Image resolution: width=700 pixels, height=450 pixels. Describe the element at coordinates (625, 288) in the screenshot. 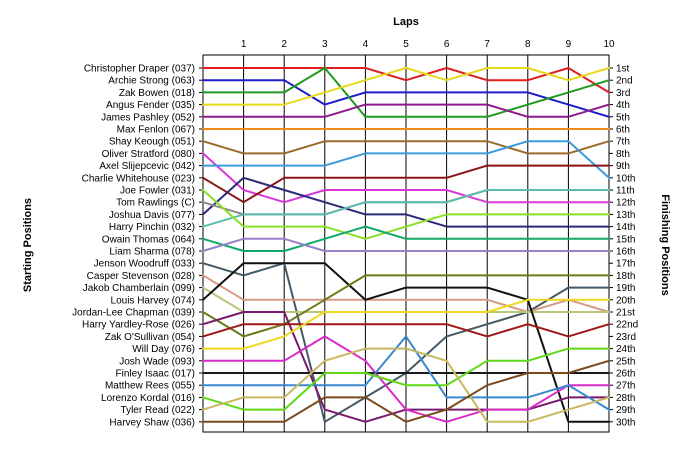

I see `finish-label-19th: 19th` at that location.